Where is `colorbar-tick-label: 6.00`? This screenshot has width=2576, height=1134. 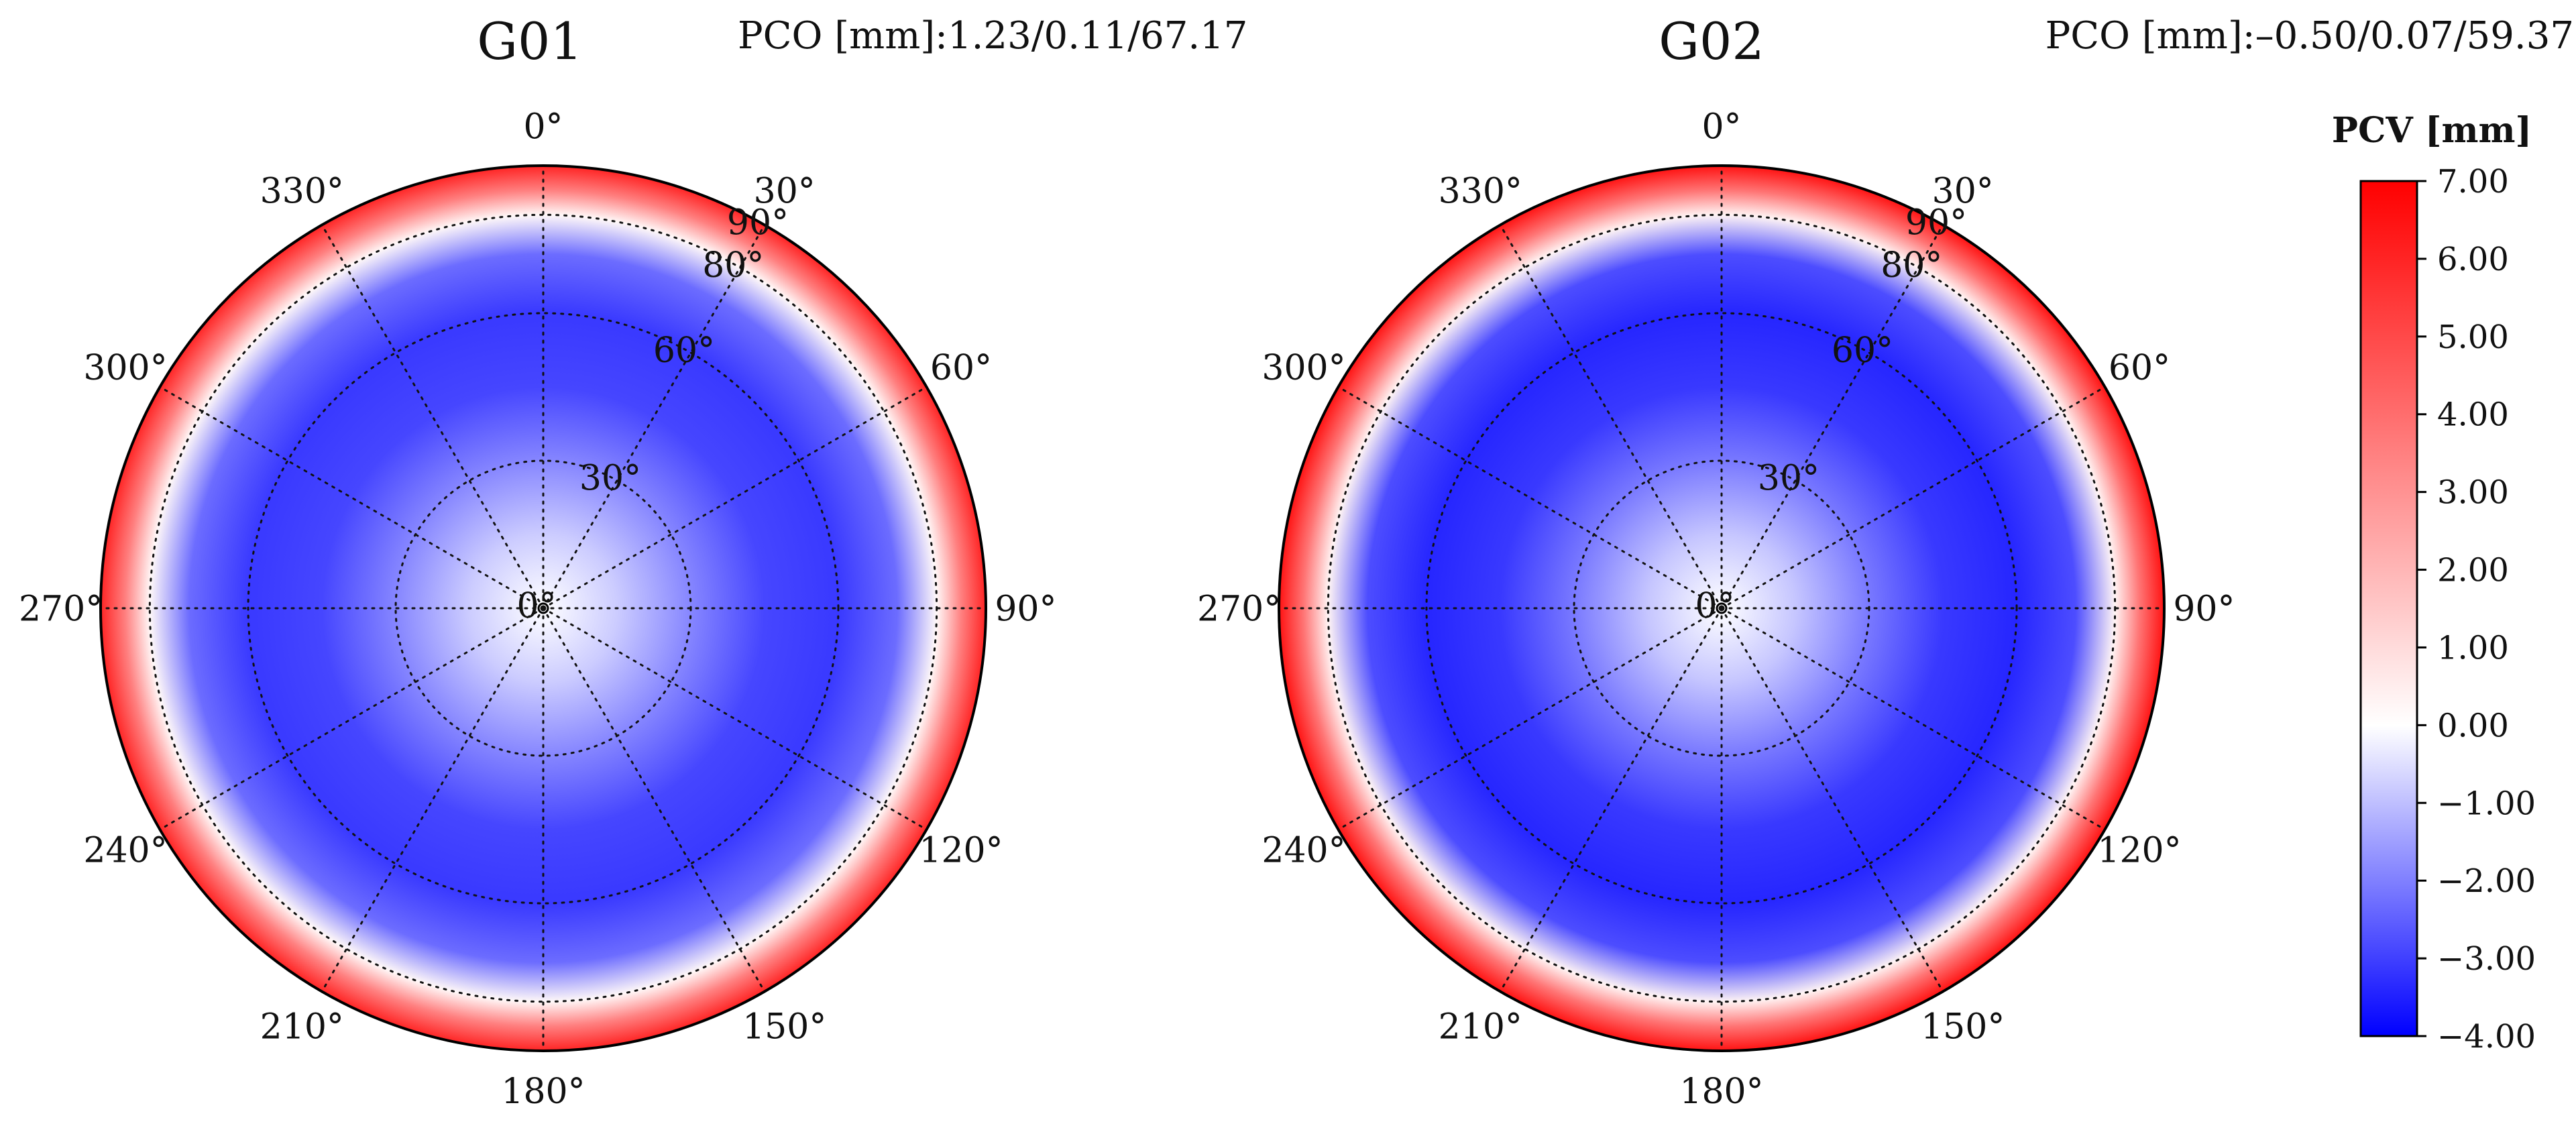
colorbar-tick-label: 6.00 is located at coordinates (2473, 259).